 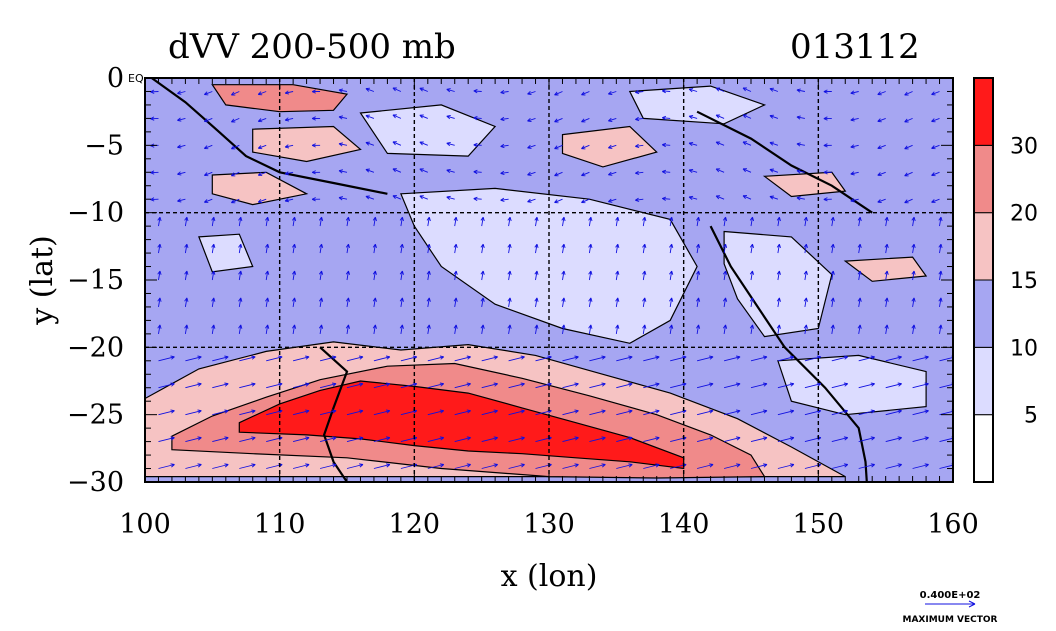 I want to click on y-tick-label-6: −30, so click(x=95, y=482).